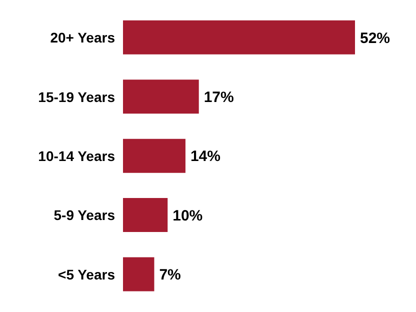 This screenshot has height=312, width=416. Describe the element at coordinates (87, 274) in the screenshot. I see `y-tick-label: <5 Years` at that location.